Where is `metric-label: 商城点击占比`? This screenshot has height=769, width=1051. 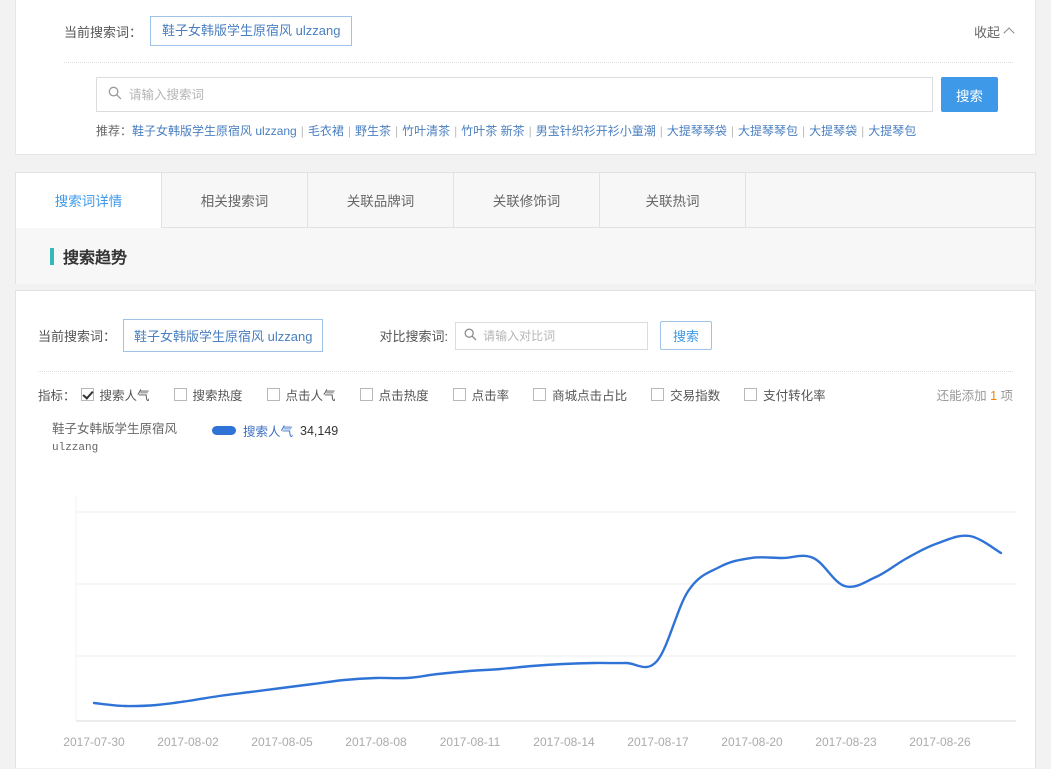
metric-label: 商城点击占比 is located at coordinates (590, 396).